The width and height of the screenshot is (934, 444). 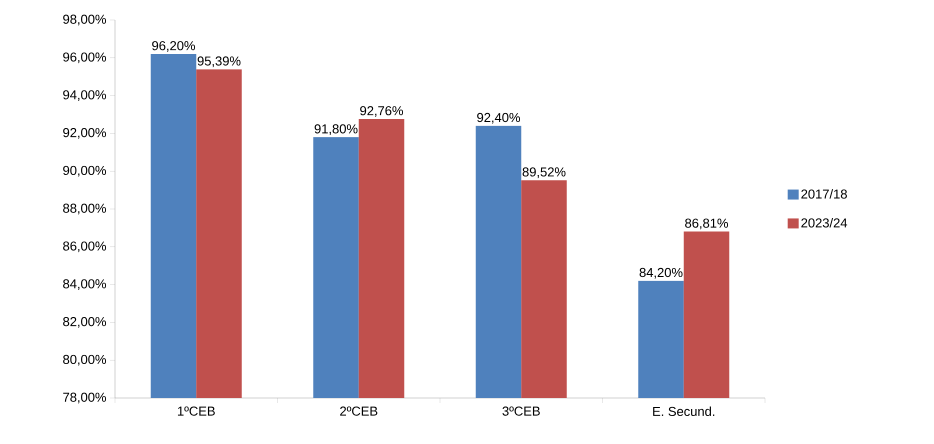 I want to click on y-tick-label: 78,00%, so click(x=84, y=398).